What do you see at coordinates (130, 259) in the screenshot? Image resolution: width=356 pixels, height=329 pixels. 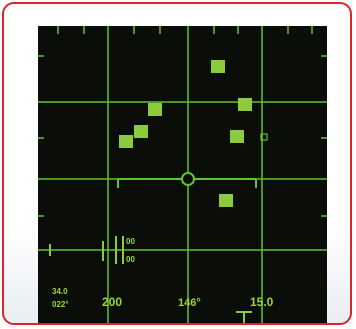 I see `marker-bottom-label: 00` at bounding box center [130, 259].